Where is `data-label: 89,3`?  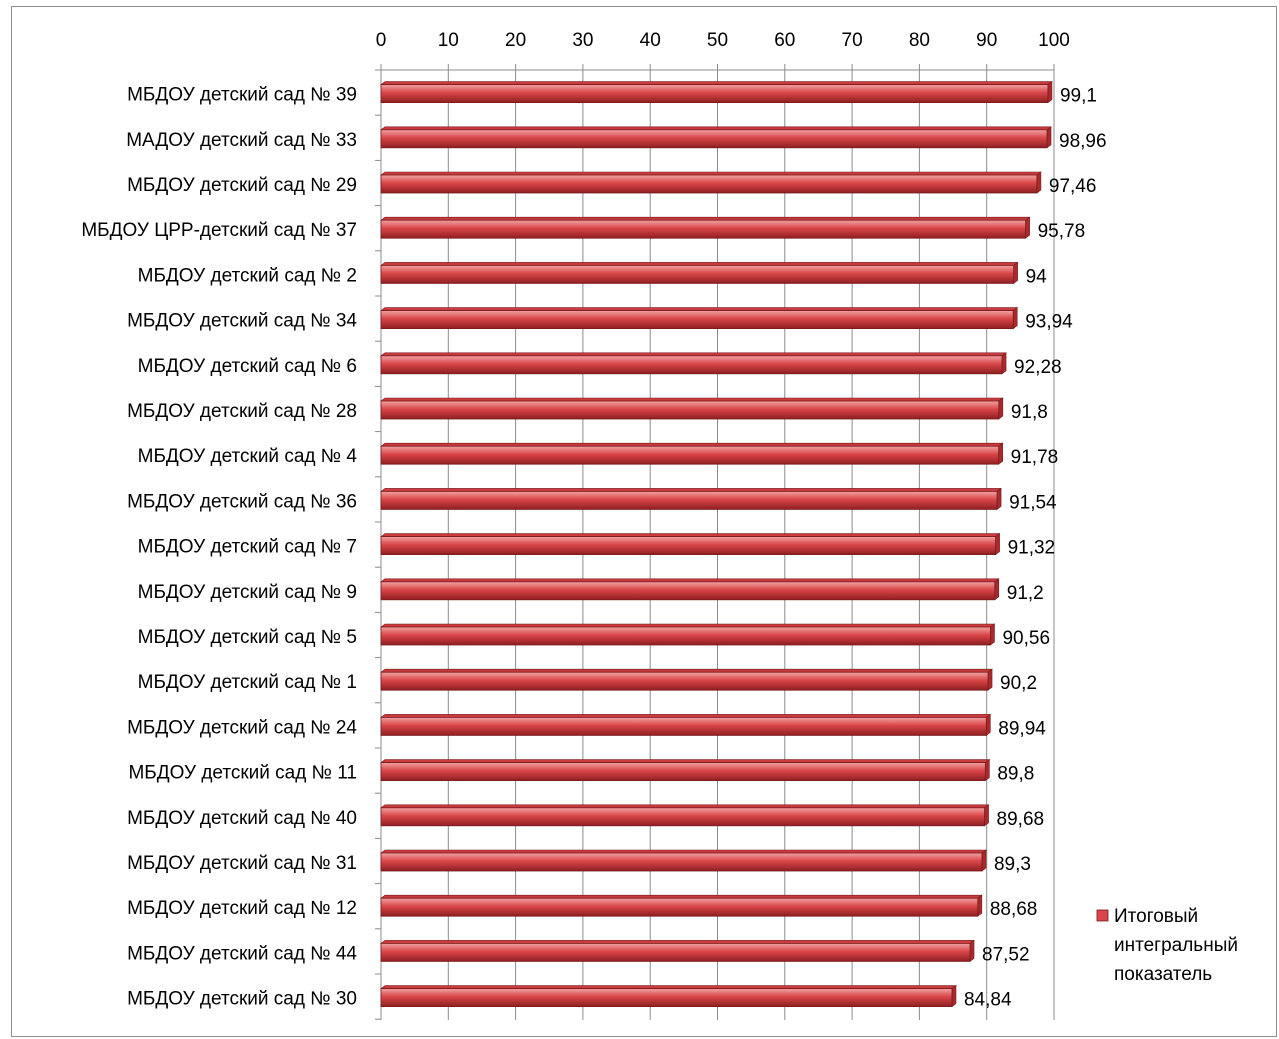
data-label: 89,3 is located at coordinates (1012, 864).